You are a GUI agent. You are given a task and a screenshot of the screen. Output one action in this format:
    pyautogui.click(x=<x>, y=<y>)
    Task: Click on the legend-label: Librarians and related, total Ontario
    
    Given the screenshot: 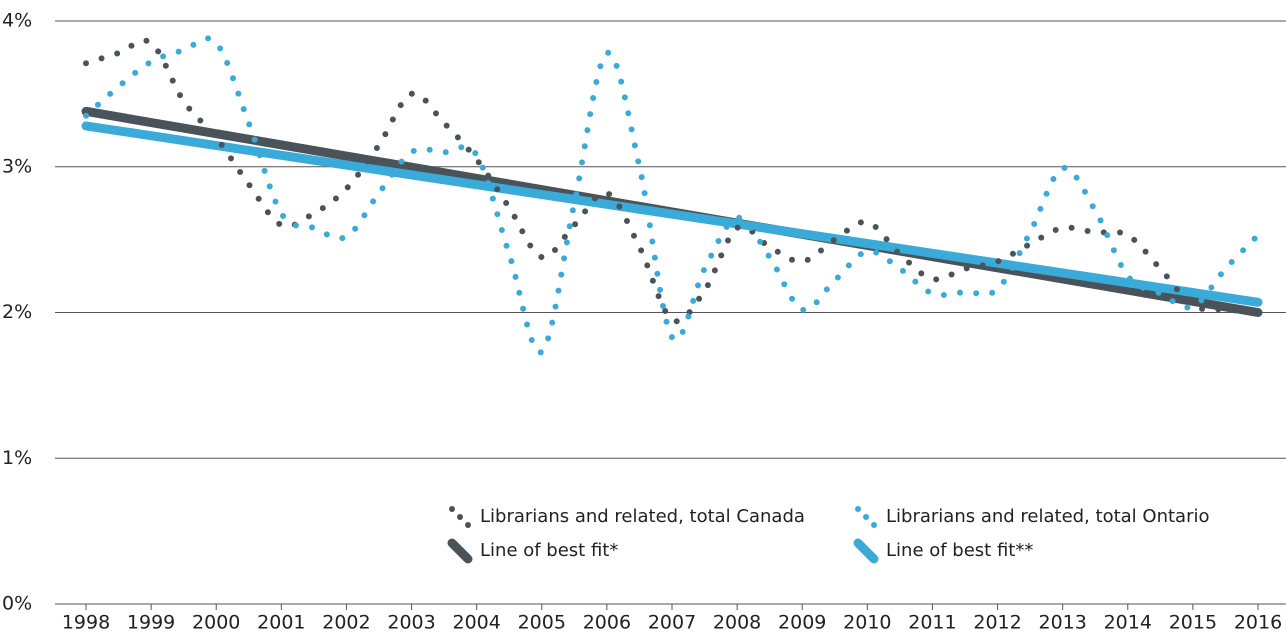 What is the action you would take?
    pyautogui.click(x=1047, y=516)
    